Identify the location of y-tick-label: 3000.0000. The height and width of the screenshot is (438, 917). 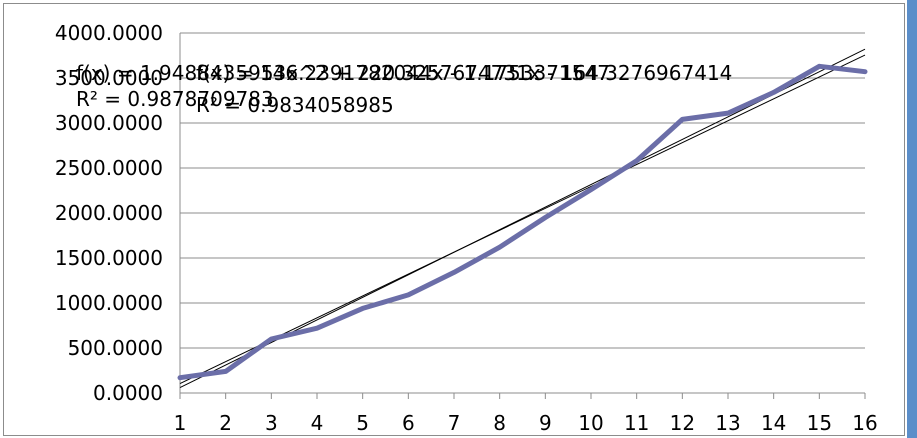
(109, 123).